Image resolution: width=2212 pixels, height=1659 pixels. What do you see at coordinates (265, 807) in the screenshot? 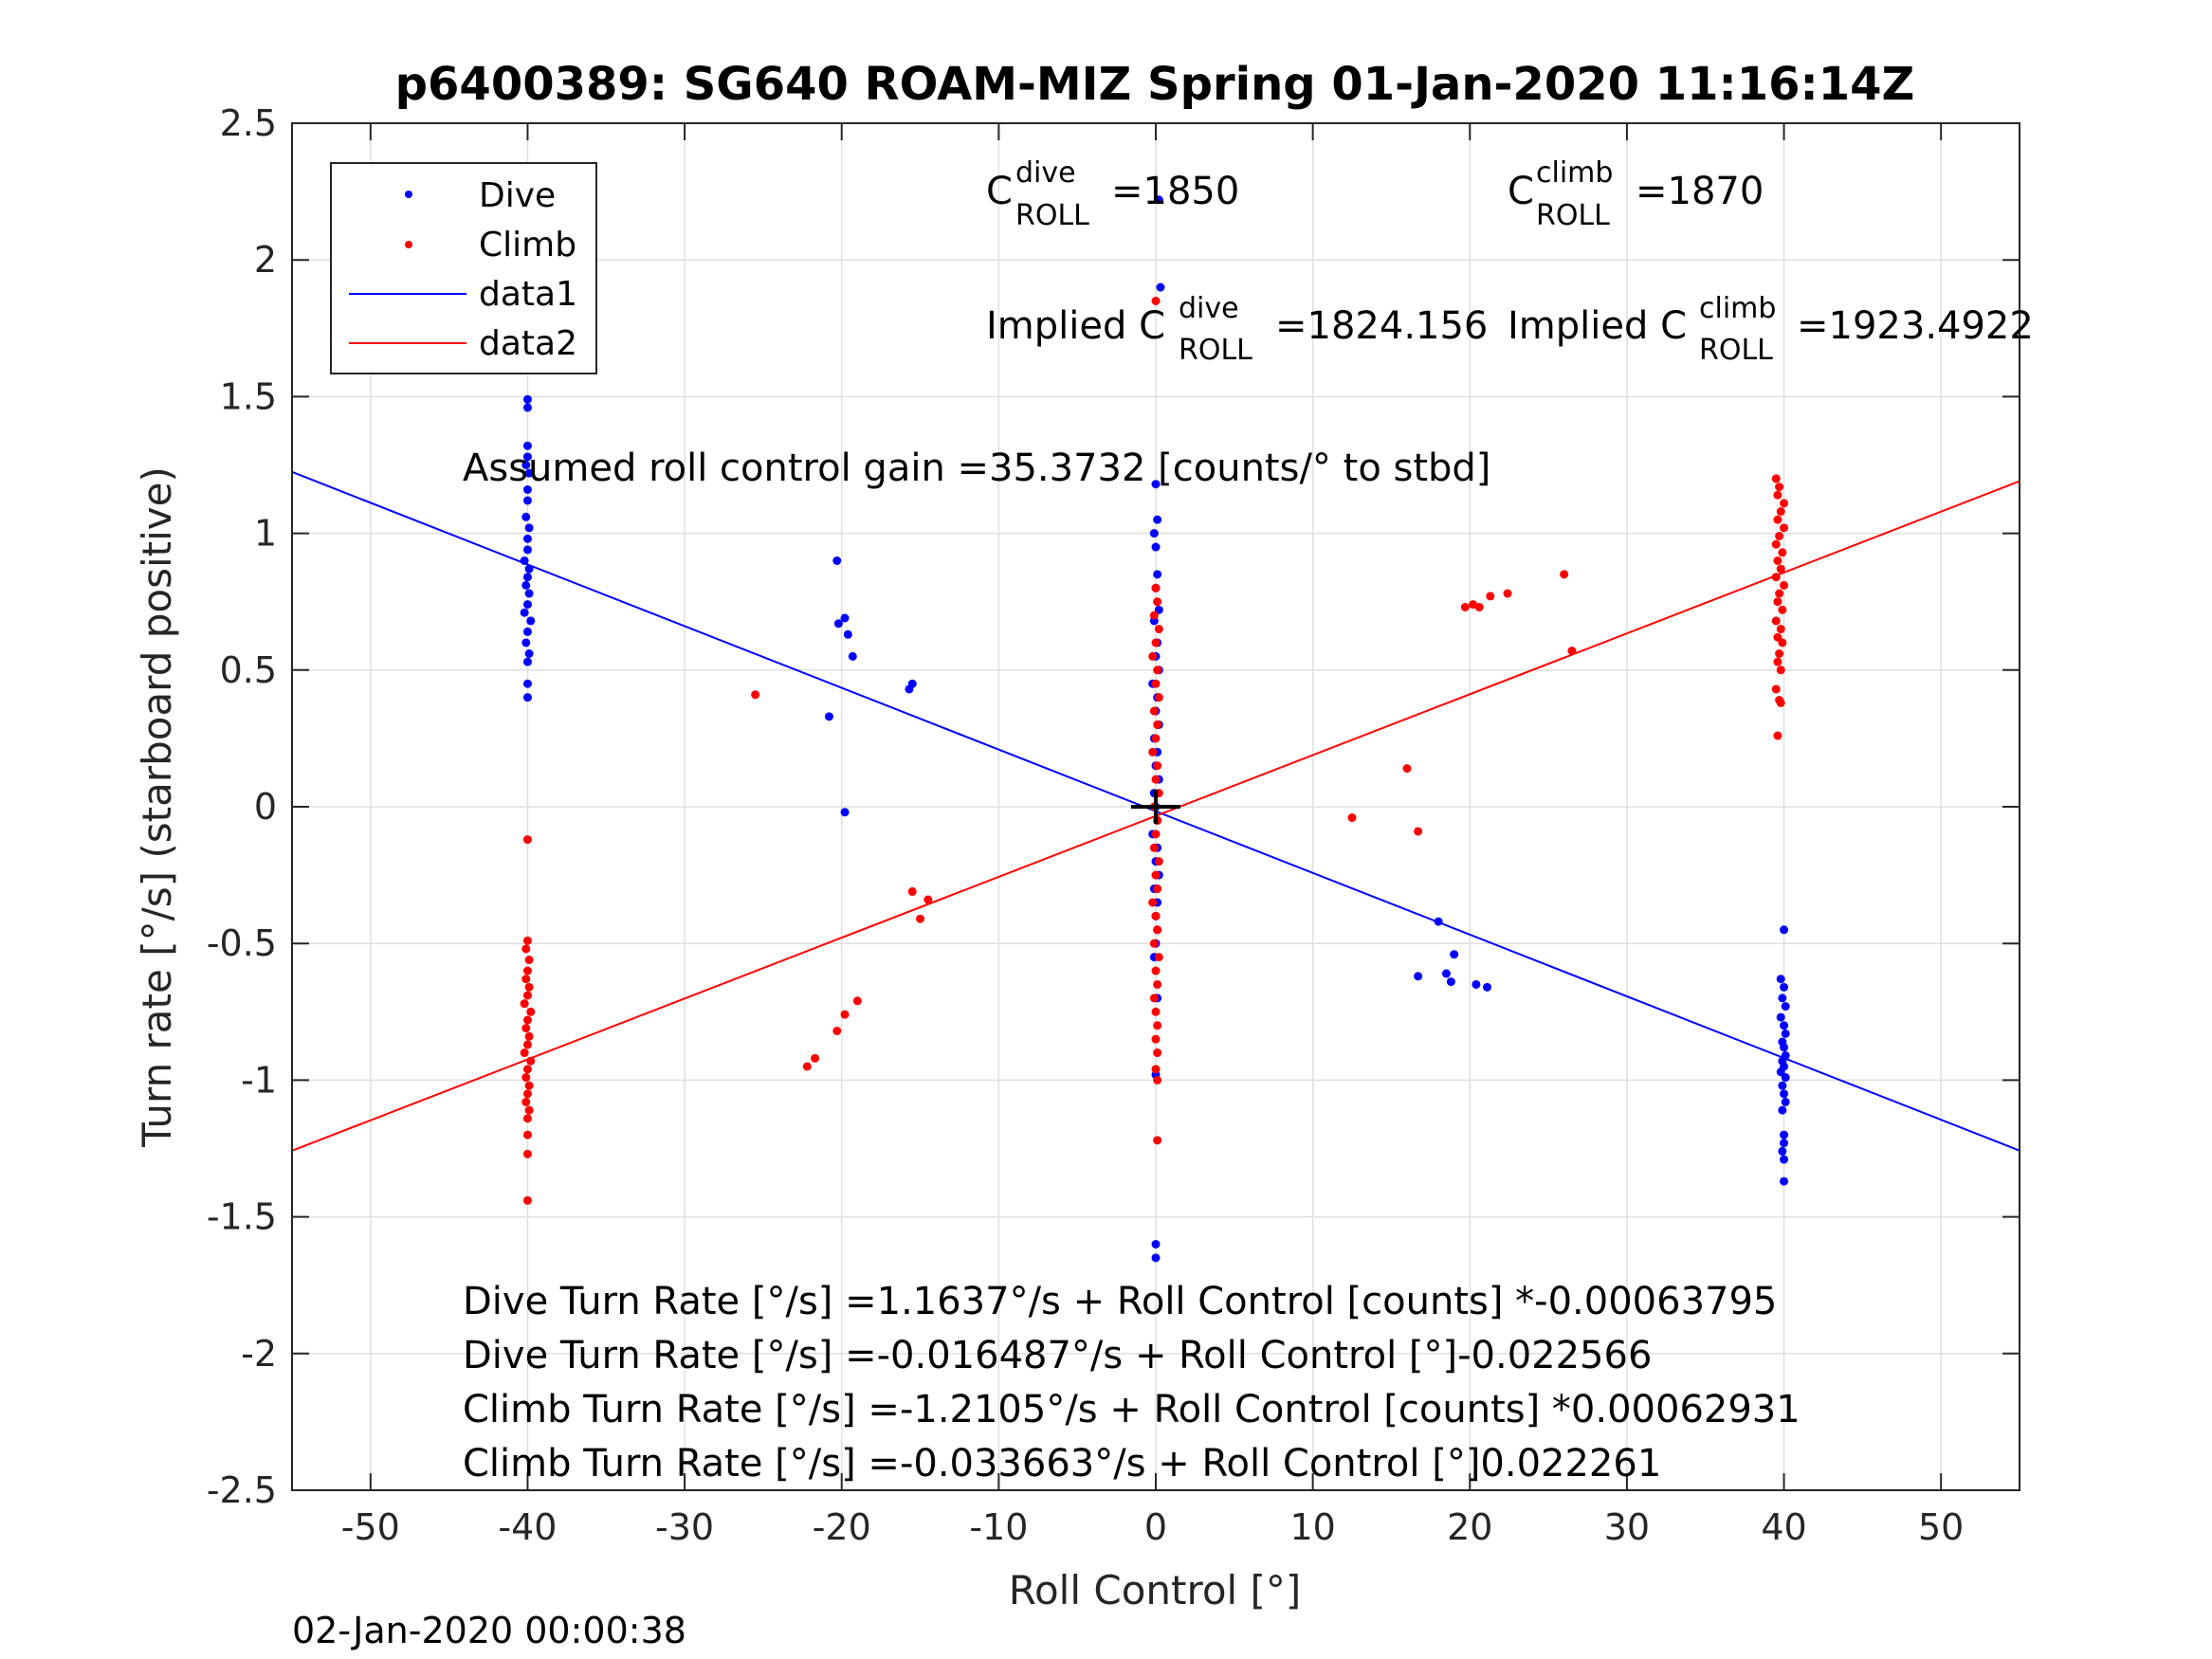
I see `y-tick-label: 0` at bounding box center [265, 807].